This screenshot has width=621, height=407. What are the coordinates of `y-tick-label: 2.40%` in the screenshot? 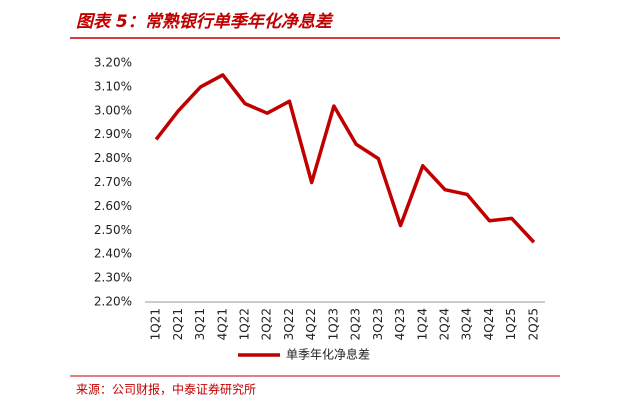 It's located at (113, 254).